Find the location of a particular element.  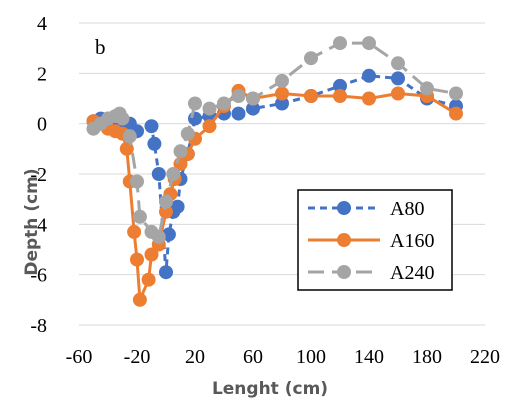

y-tick-label: -8 is located at coordinates (38, 326).